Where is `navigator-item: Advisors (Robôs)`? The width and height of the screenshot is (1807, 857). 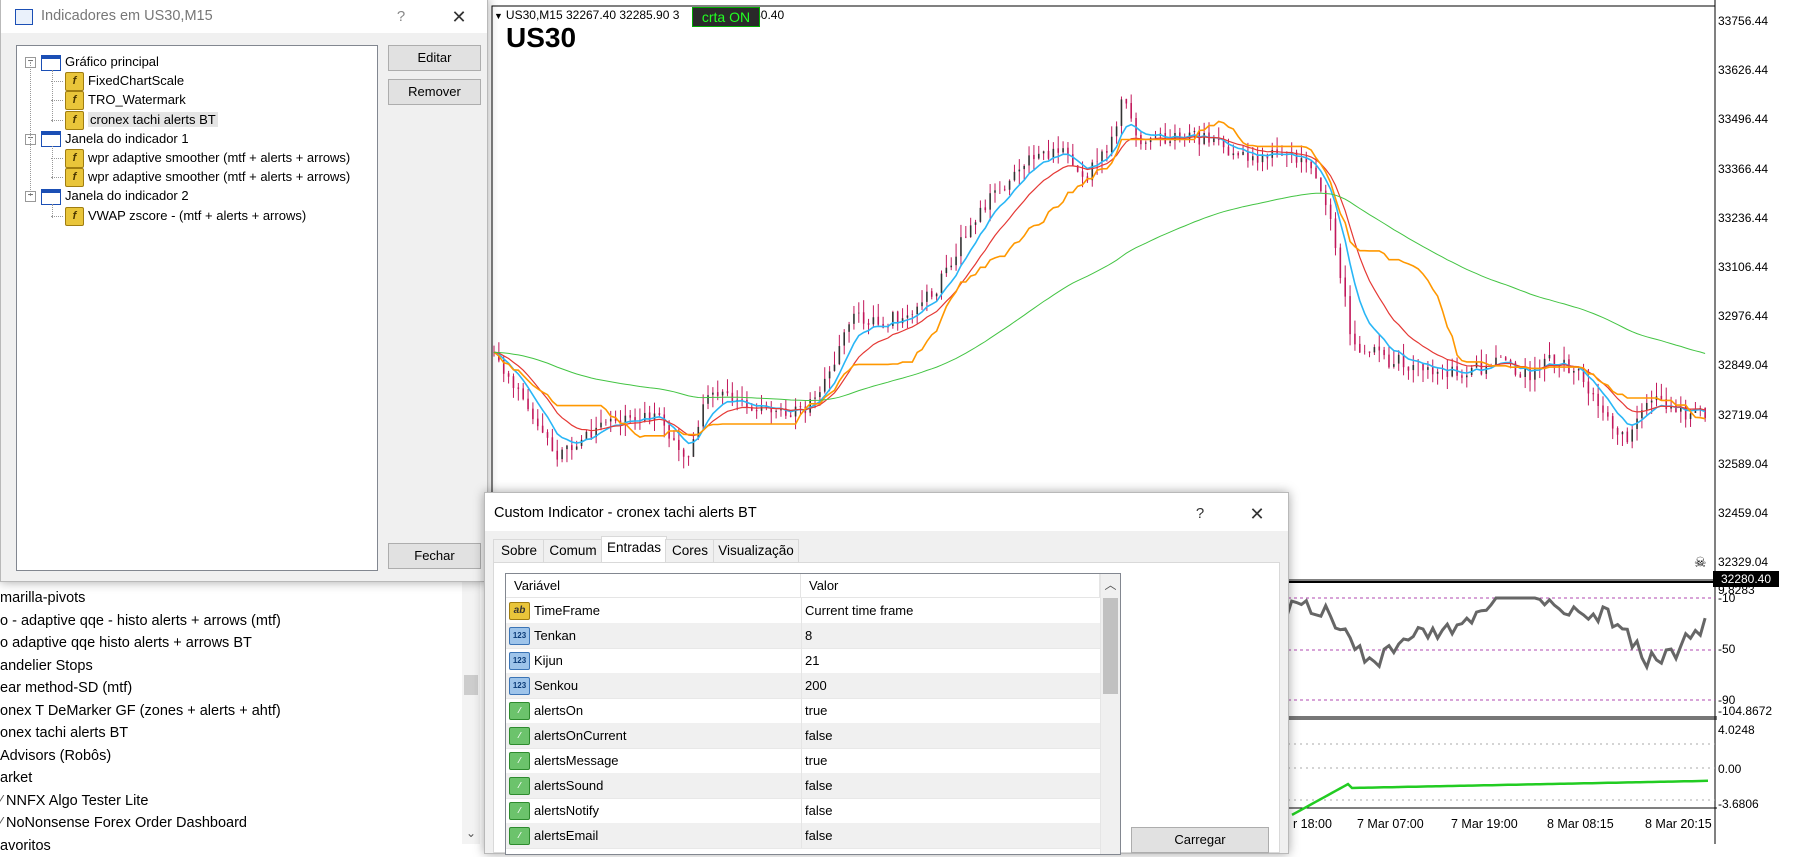
navigator-item: Advisors (Robôs) is located at coordinates (55, 756).